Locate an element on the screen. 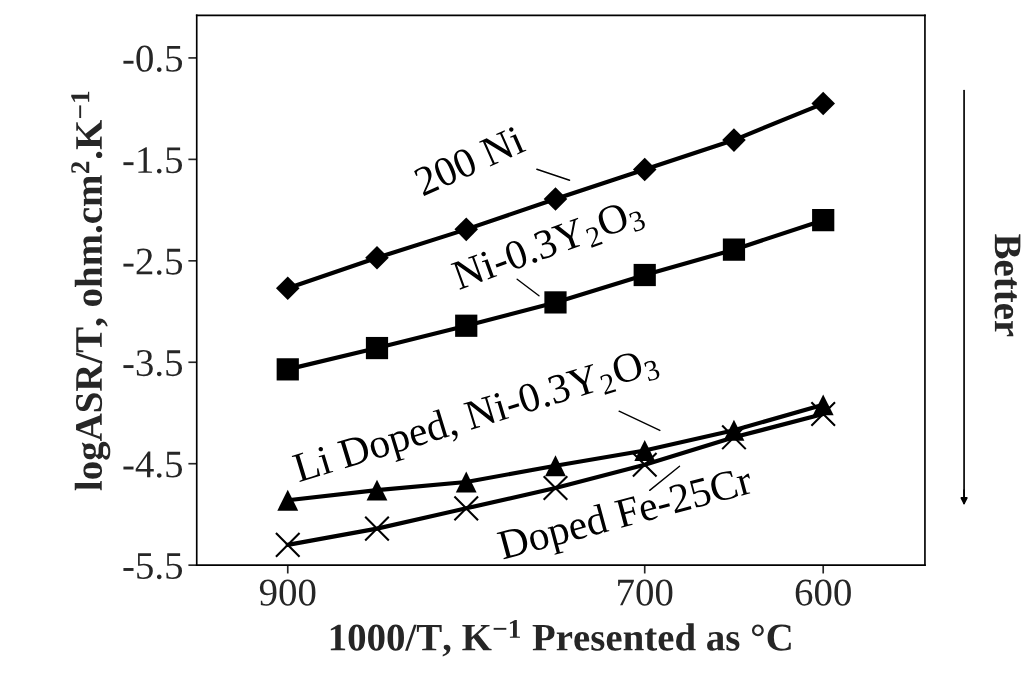 This screenshot has height=696, width=1030. x-axis-title: 1000/T, K$^{−1}$ Presented as °C is located at coordinates (560, 638).